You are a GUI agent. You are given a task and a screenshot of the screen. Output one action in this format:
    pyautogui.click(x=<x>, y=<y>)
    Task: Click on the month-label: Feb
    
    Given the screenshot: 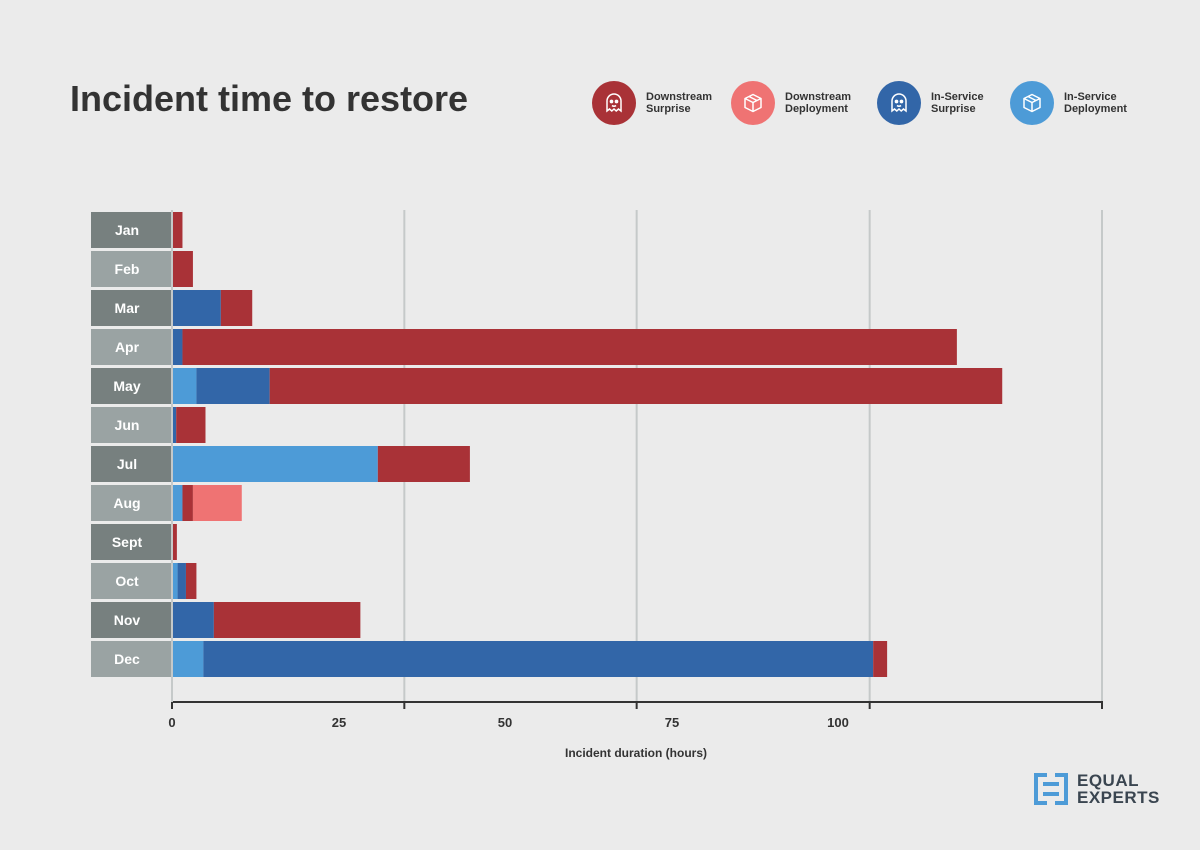 What is the action you would take?
    pyautogui.click(x=127, y=269)
    